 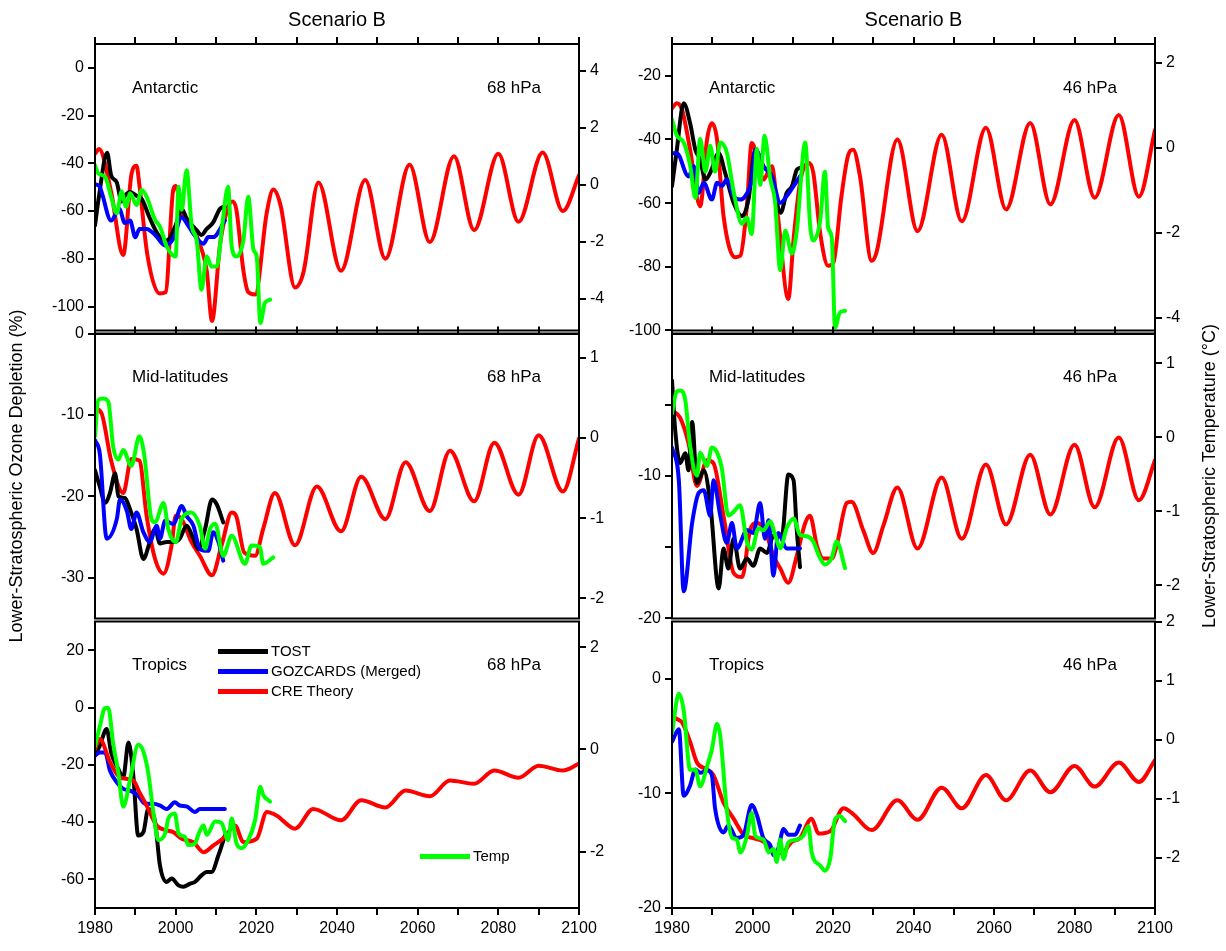 I want to click on legend-label: CRE Theory, so click(x=312, y=690).